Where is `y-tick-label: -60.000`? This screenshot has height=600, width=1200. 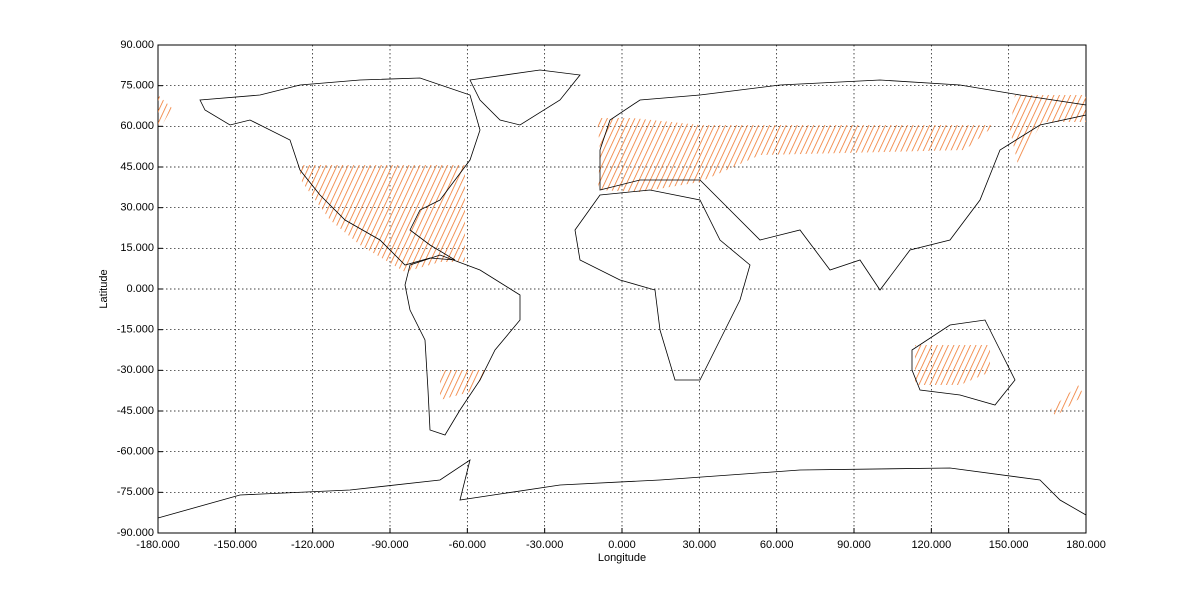 y-tick-label: -60.000 is located at coordinates (135, 452).